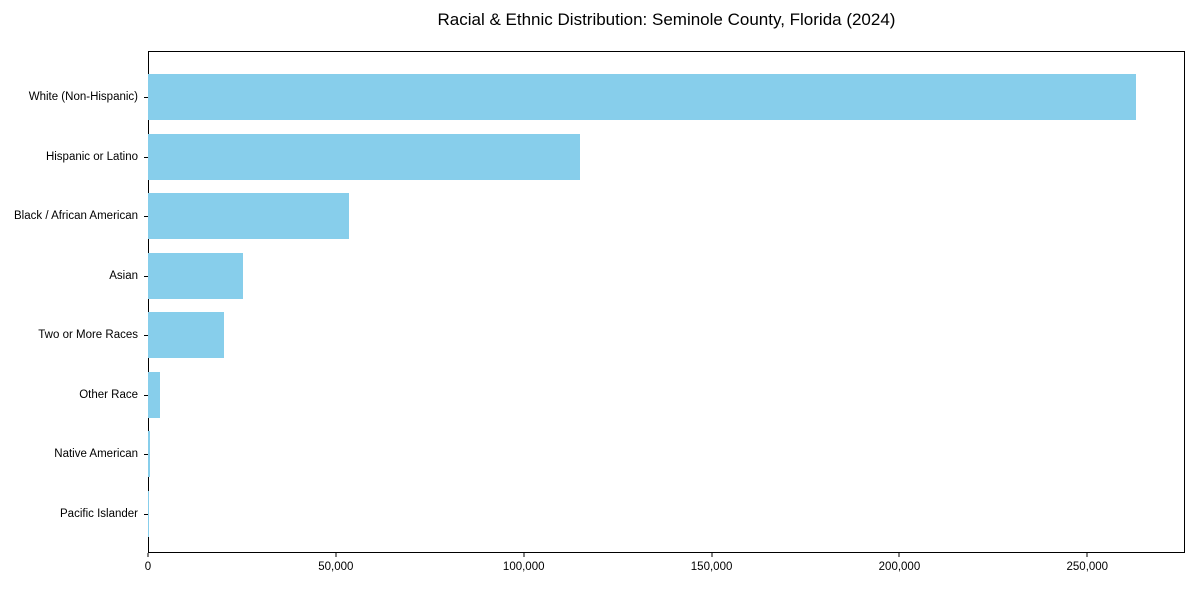 This screenshot has width=1200, height=600. What do you see at coordinates (96, 454) in the screenshot?
I see `category-label: Native American` at bounding box center [96, 454].